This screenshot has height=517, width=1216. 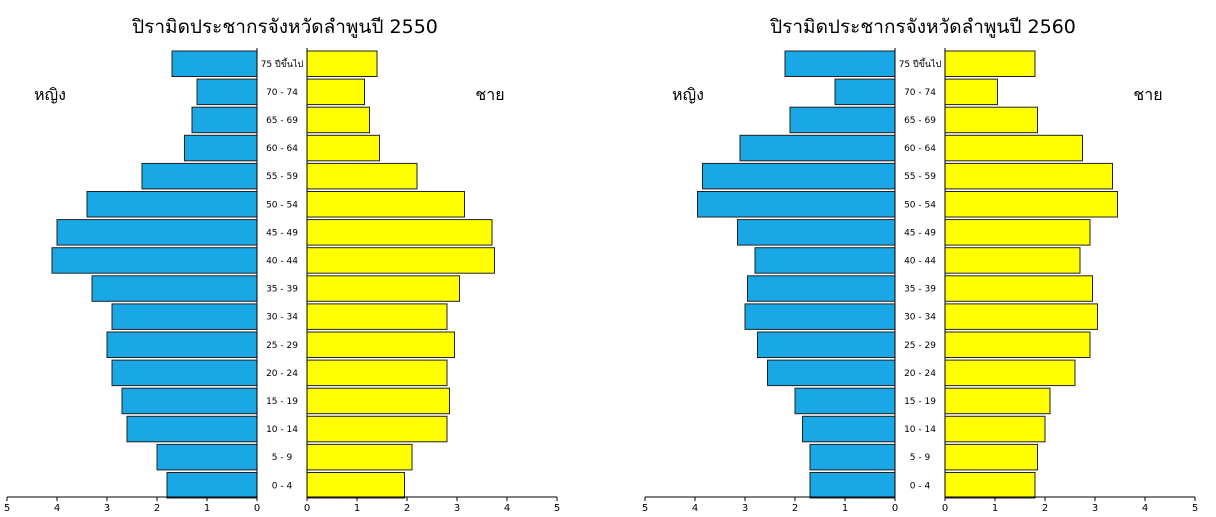 What do you see at coordinates (920, 458) in the screenshot?
I see `age-group-label: 5 - 9` at bounding box center [920, 458].